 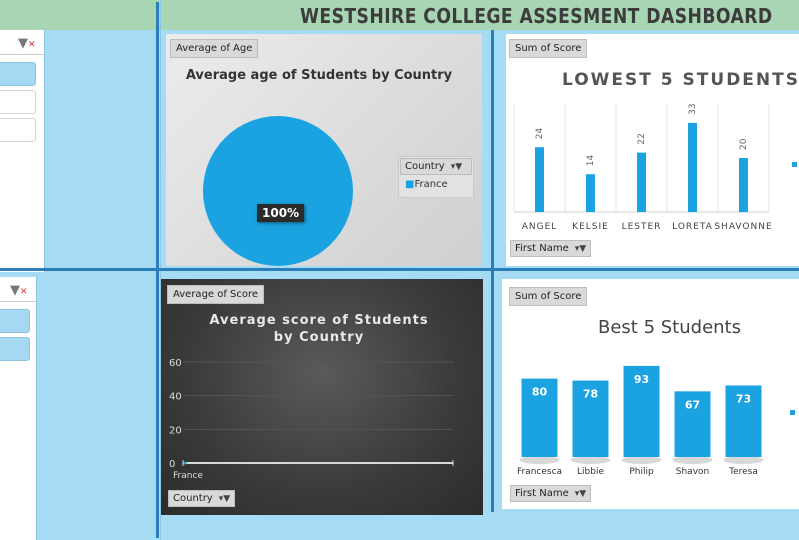 I want to click on bar-libbie, so click(x=590, y=418).